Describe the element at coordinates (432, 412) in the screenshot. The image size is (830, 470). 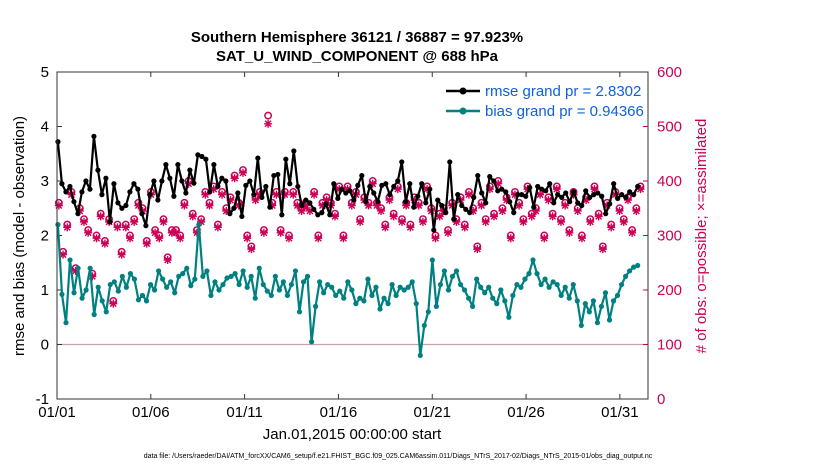
I see `x-tick-label: 01/21` at that location.